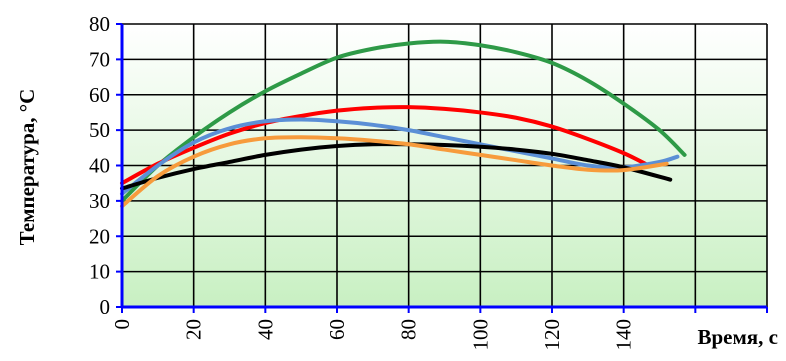 The height and width of the screenshot is (361, 786). I want to click on x-axis-title: Время, с, so click(738, 337).